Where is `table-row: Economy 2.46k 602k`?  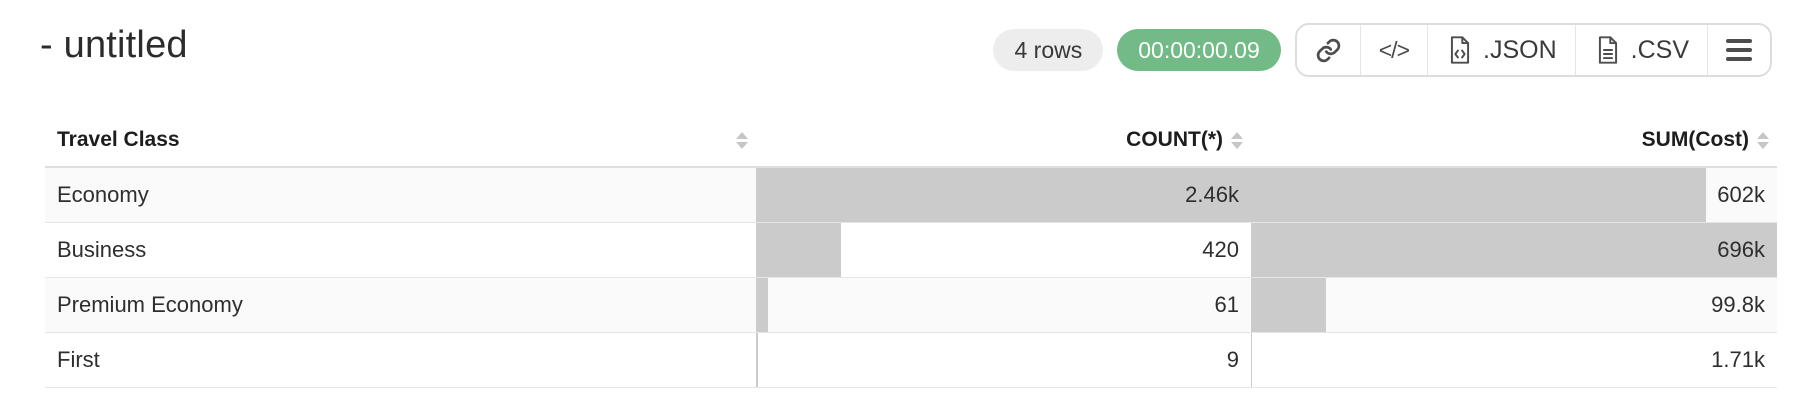 table-row: Economy 2.46k 602k is located at coordinates (911, 195).